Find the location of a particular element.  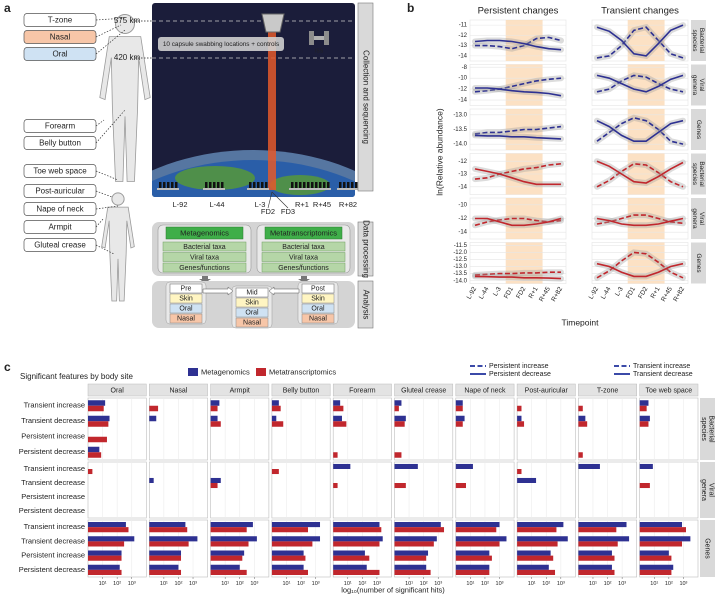

site-strip-label: Forearm is located at coordinates (362, 390).